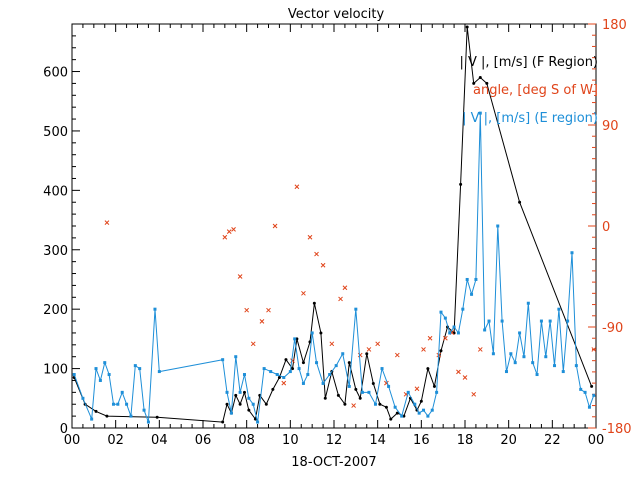 Image resolution: width=640 pixels, height=480 pixels. What do you see at coordinates (508, 440) in the screenshot?
I see `x-tick-label: 20` at bounding box center [508, 440].